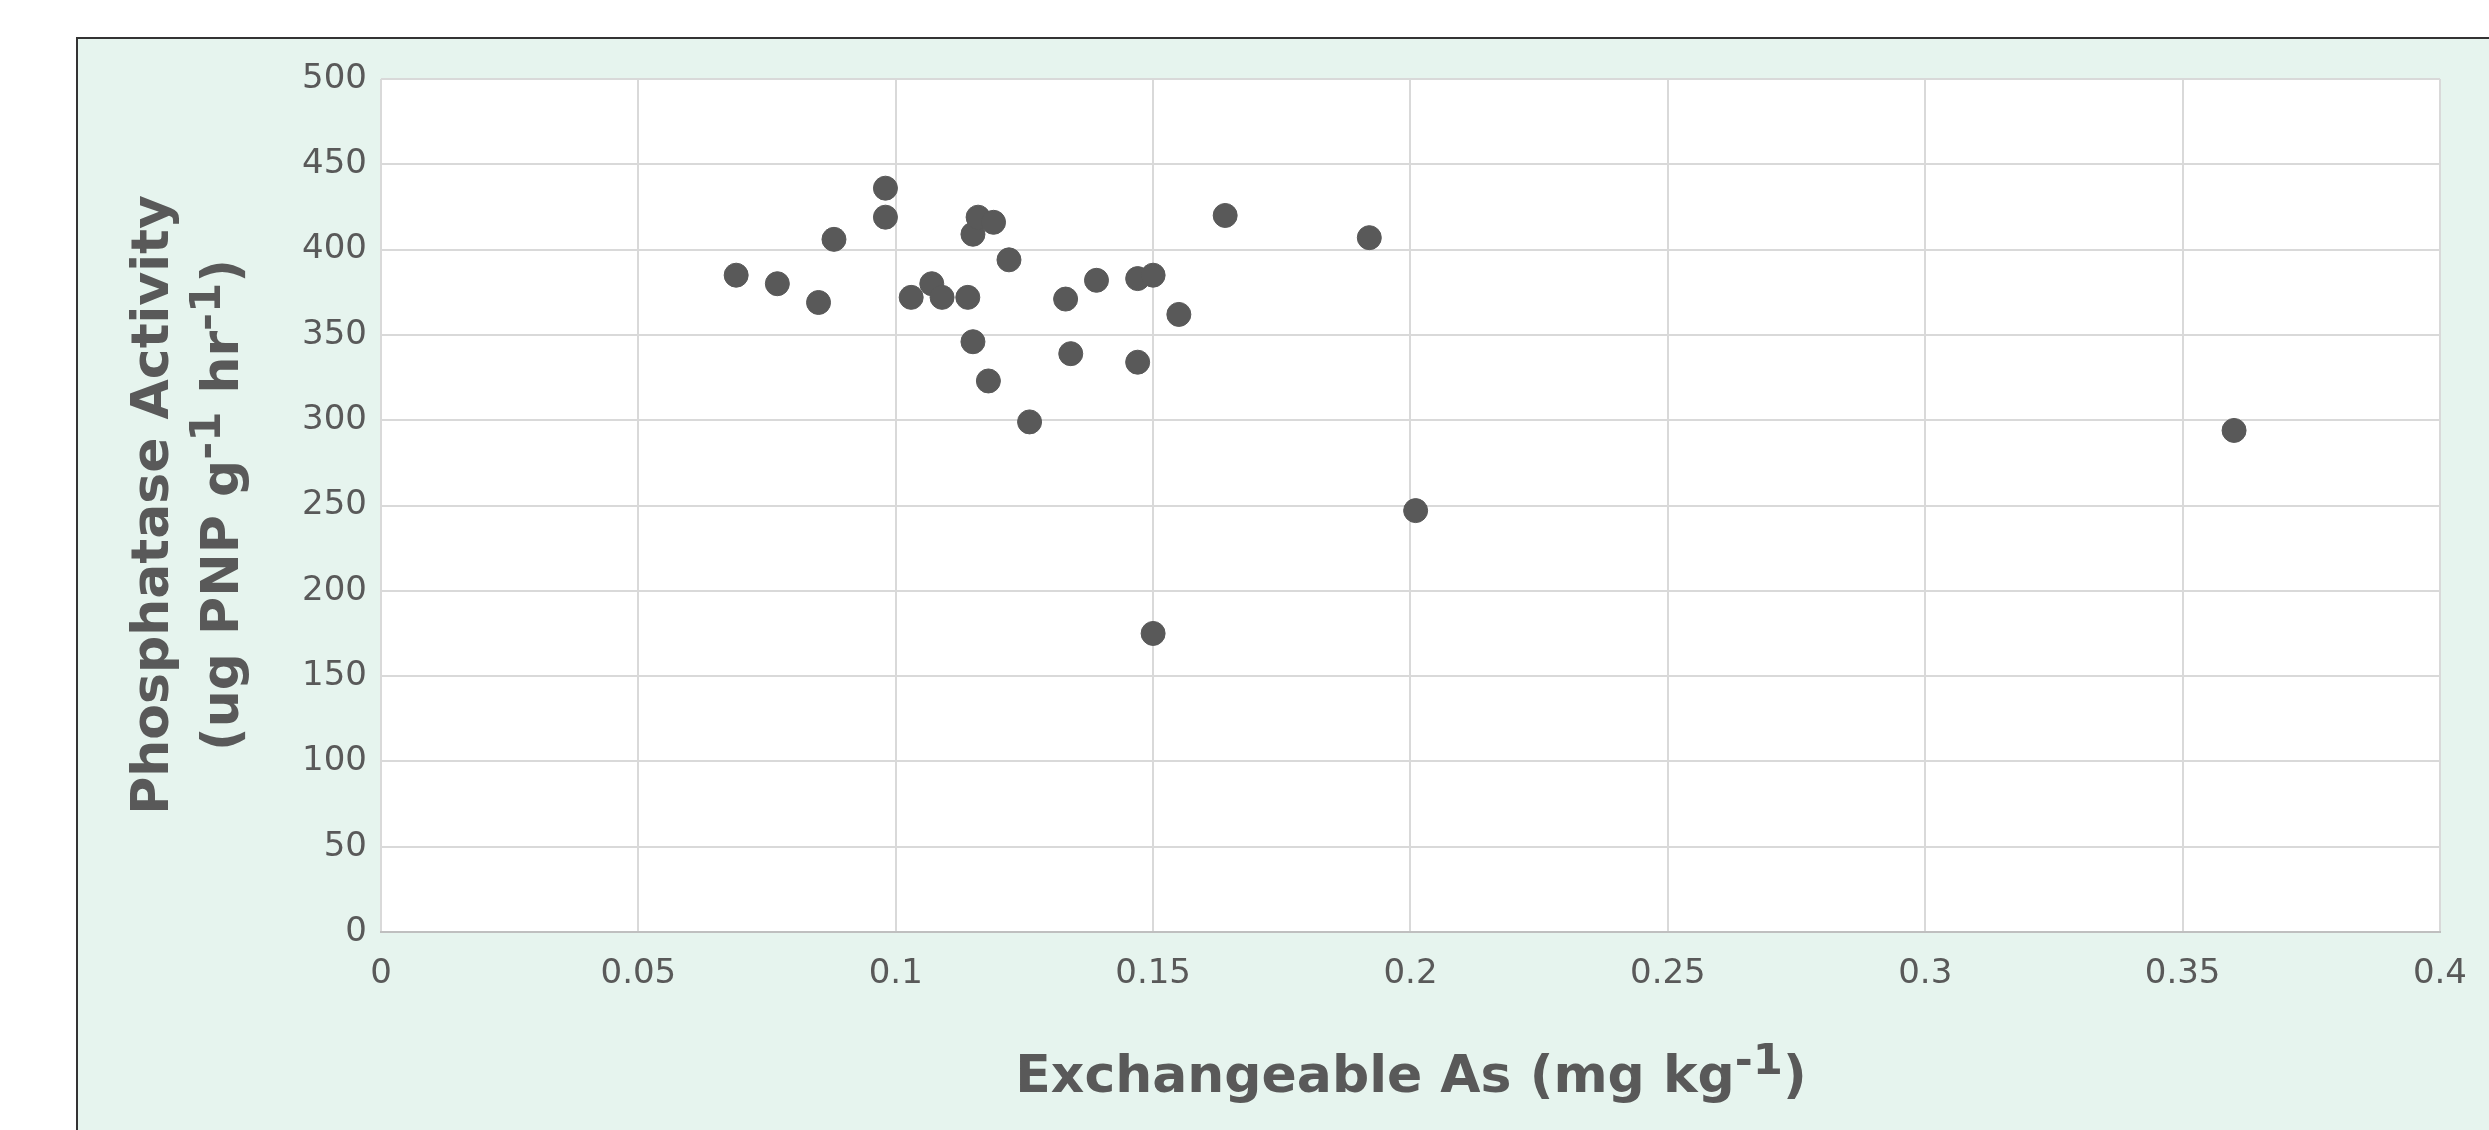  Describe the element at coordinates (334, 246) in the screenshot. I see `y-tick-label: 400` at that location.